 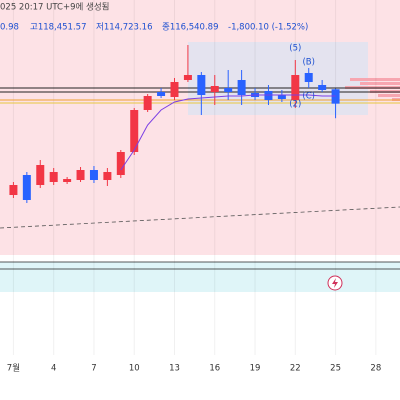 I want to click on x-tick-label: 7, so click(x=93, y=369).